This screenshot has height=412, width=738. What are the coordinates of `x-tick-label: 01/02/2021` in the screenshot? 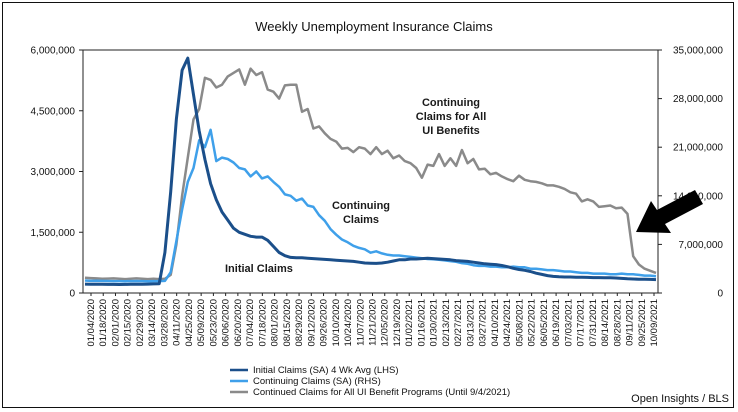 It's located at (409, 323).